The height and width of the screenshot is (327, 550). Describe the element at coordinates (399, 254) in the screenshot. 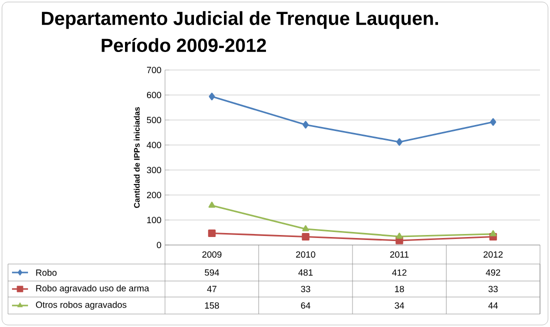

I see `x-tick-label: 2011` at that location.